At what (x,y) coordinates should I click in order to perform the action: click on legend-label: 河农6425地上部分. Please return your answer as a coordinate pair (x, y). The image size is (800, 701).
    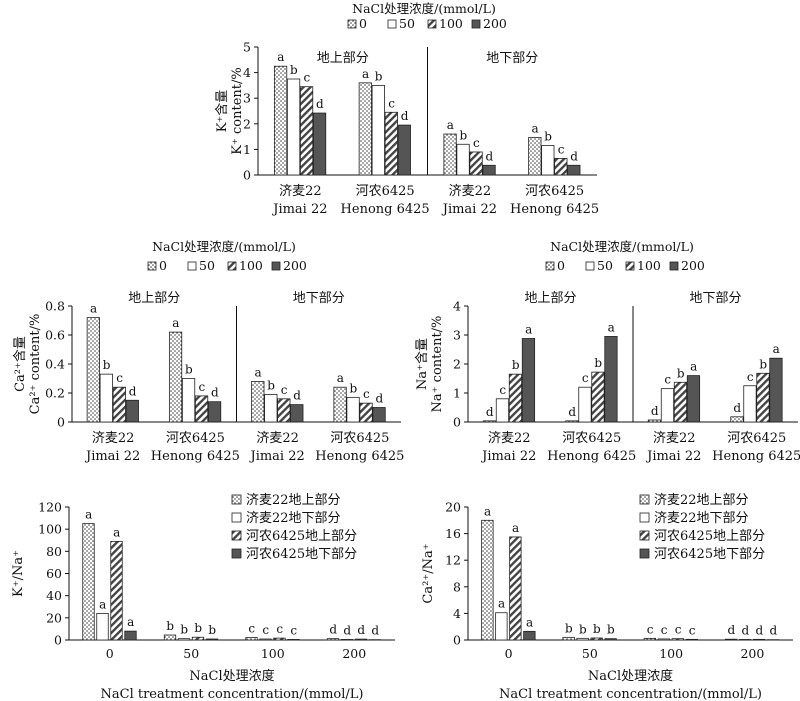
    Looking at the image, I should click on (709, 536).